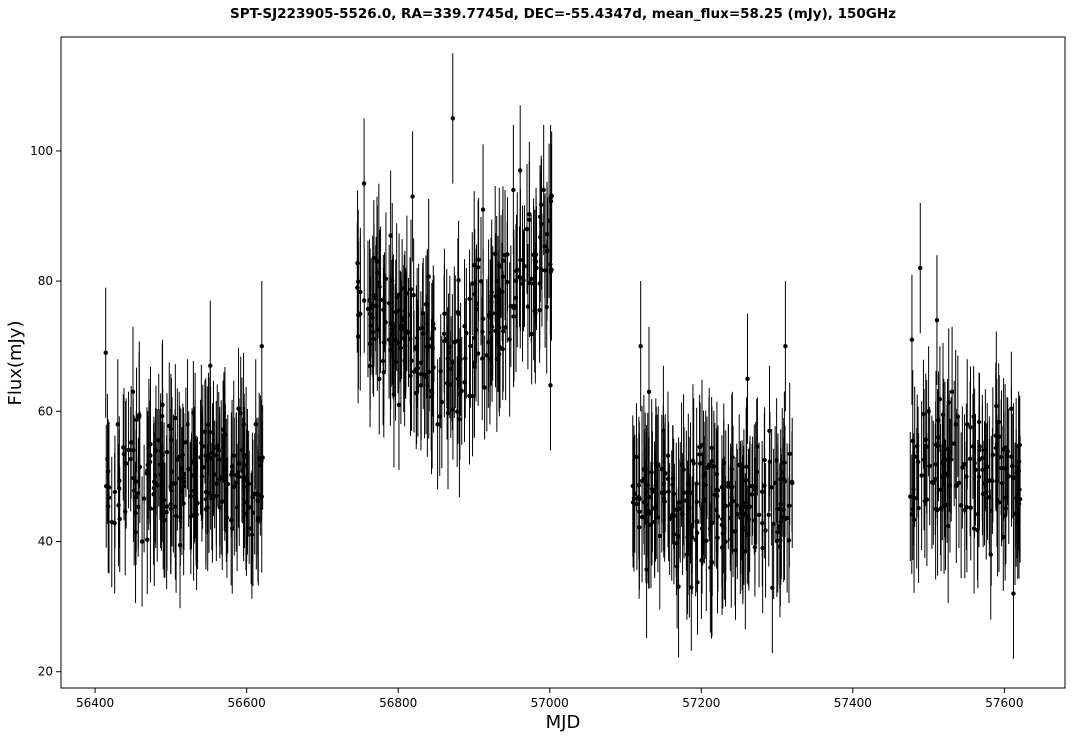  What do you see at coordinates (563, 722) in the screenshot?
I see `x-axis-label: MJD` at bounding box center [563, 722].